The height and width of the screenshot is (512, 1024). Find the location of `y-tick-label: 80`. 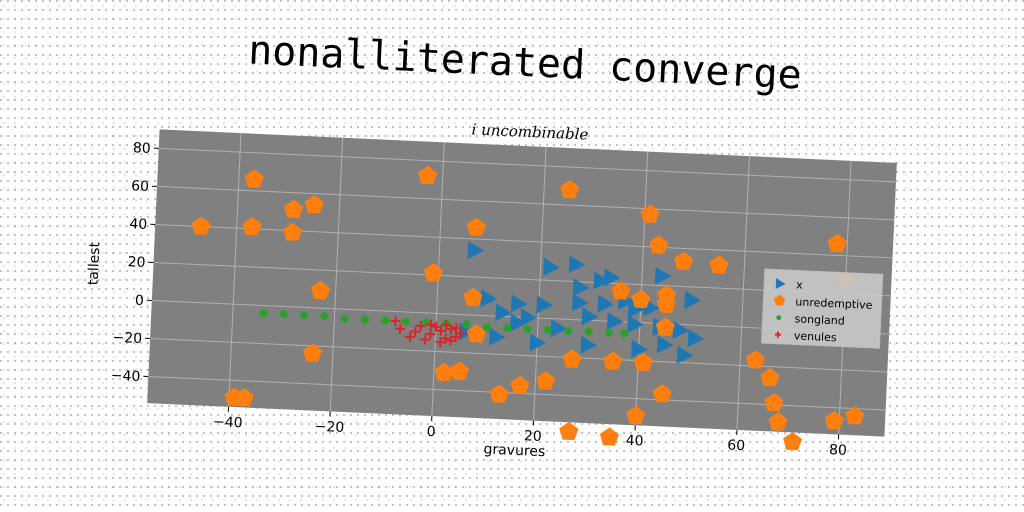

y-tick-label: 80 is located at coordinates (142, 148).